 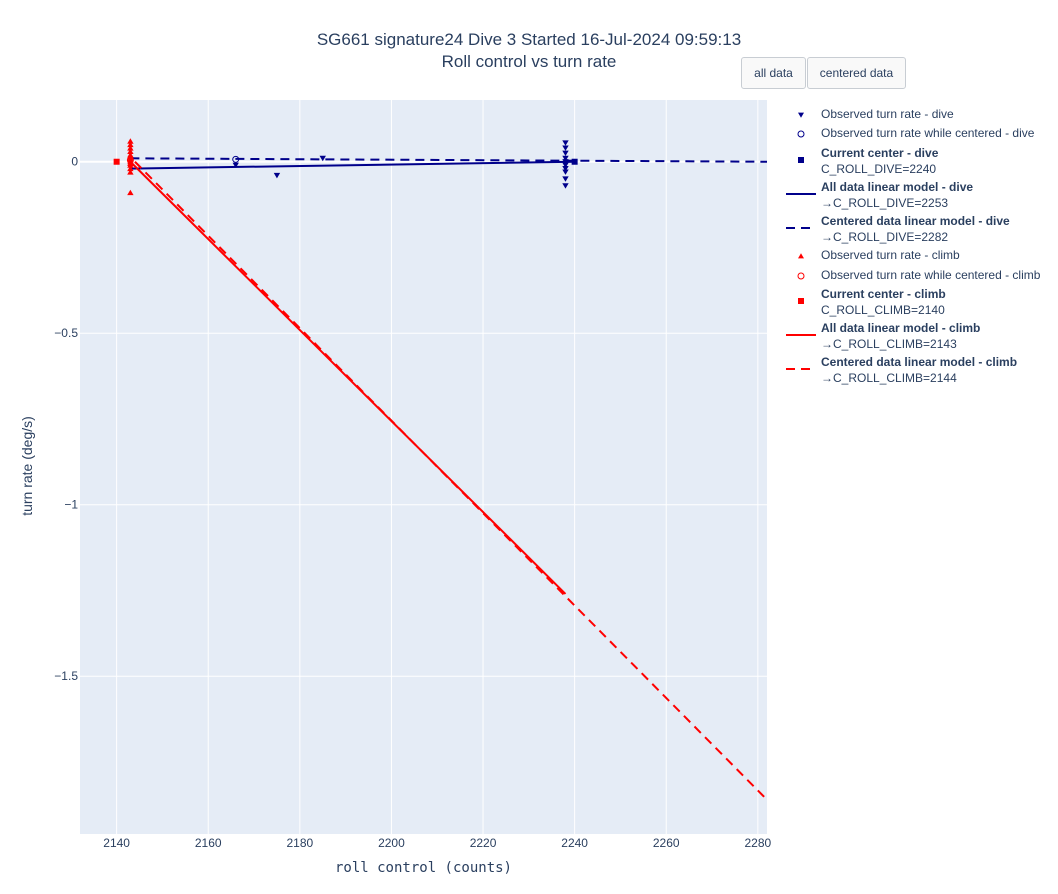 What do you see at coordinates (208, 843) in the screenshot?
I see `x-tick-label: 2160` at bounding box center [208, 843].